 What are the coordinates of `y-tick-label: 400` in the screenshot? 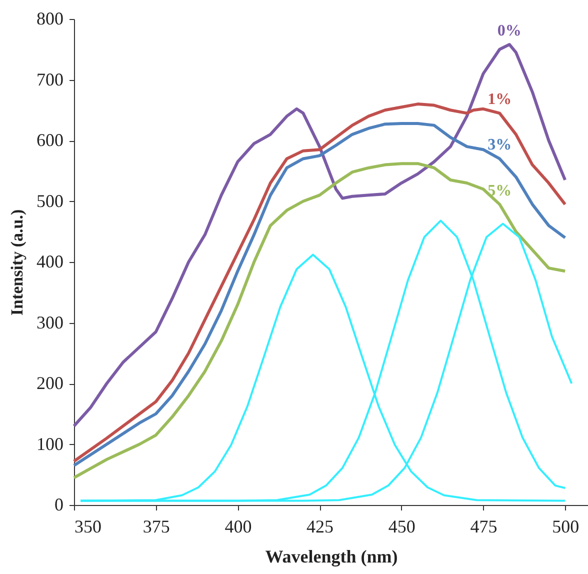 It's located at (50, 262).